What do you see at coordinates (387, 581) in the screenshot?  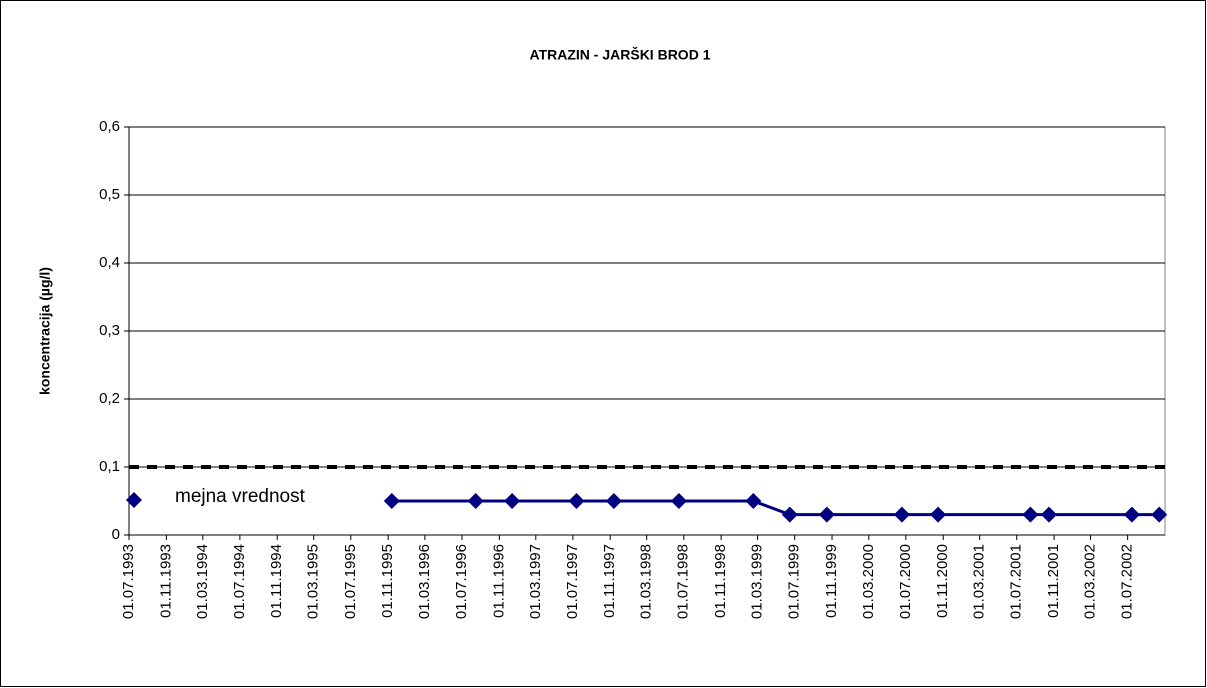 I see `x-tick-label: 01.11.1995` at bounding box center [387, 581].